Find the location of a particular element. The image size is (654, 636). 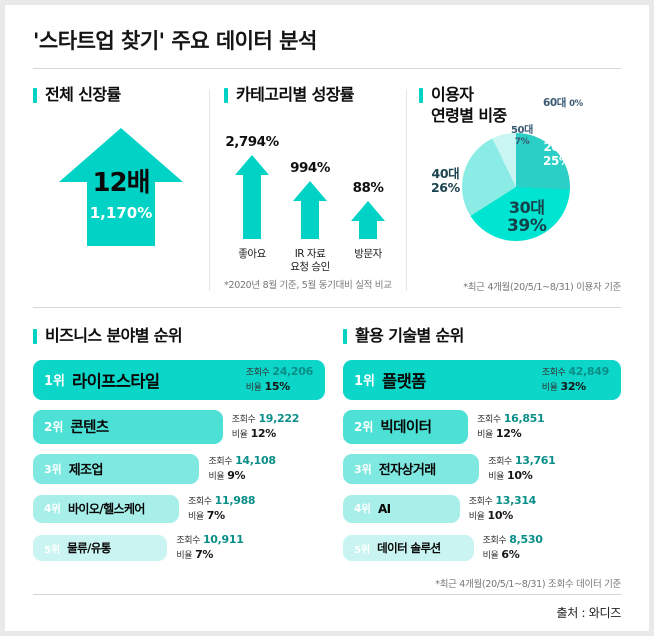

category-arrow-chart: 2,794% 좋아요 994% IR 자료 요청 승인 88% 방문자 is located at coordinates (315, 205).